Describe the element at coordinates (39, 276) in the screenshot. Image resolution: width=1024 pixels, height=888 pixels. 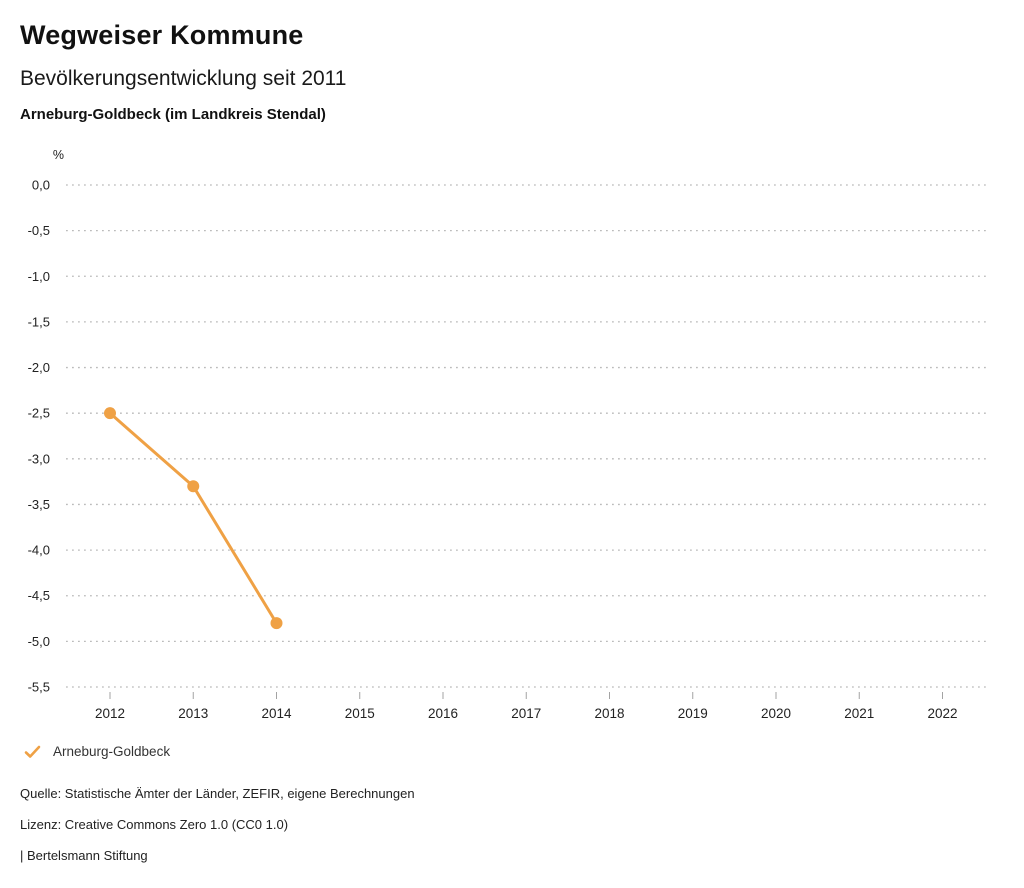
I see `y-tick-label: -1,0` at that location.